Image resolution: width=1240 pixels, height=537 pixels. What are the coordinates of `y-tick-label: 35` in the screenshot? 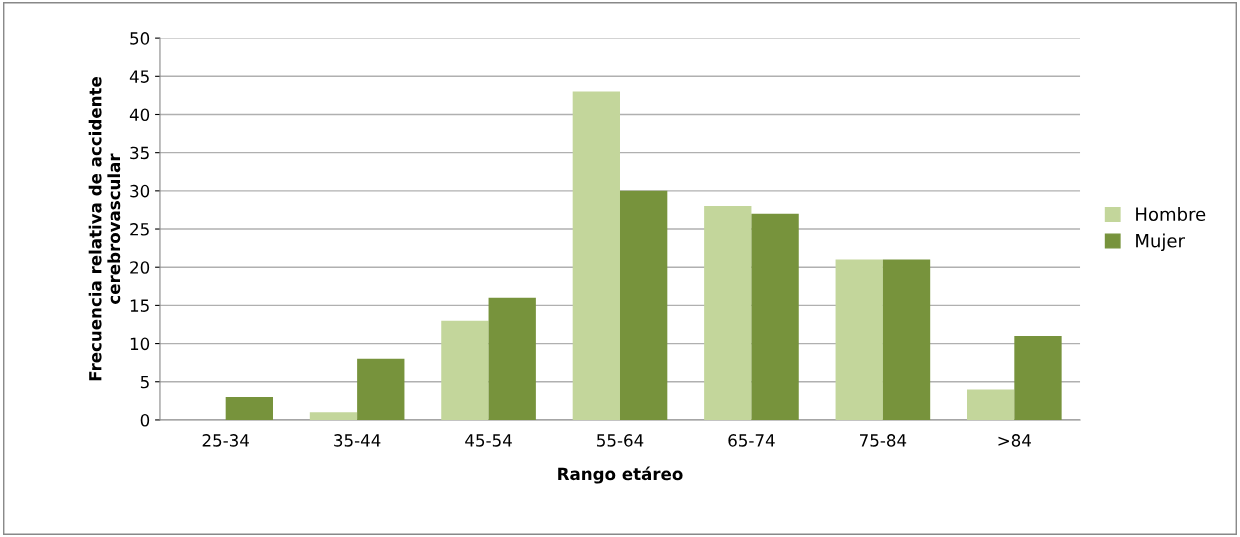 It's located at (139, 153).